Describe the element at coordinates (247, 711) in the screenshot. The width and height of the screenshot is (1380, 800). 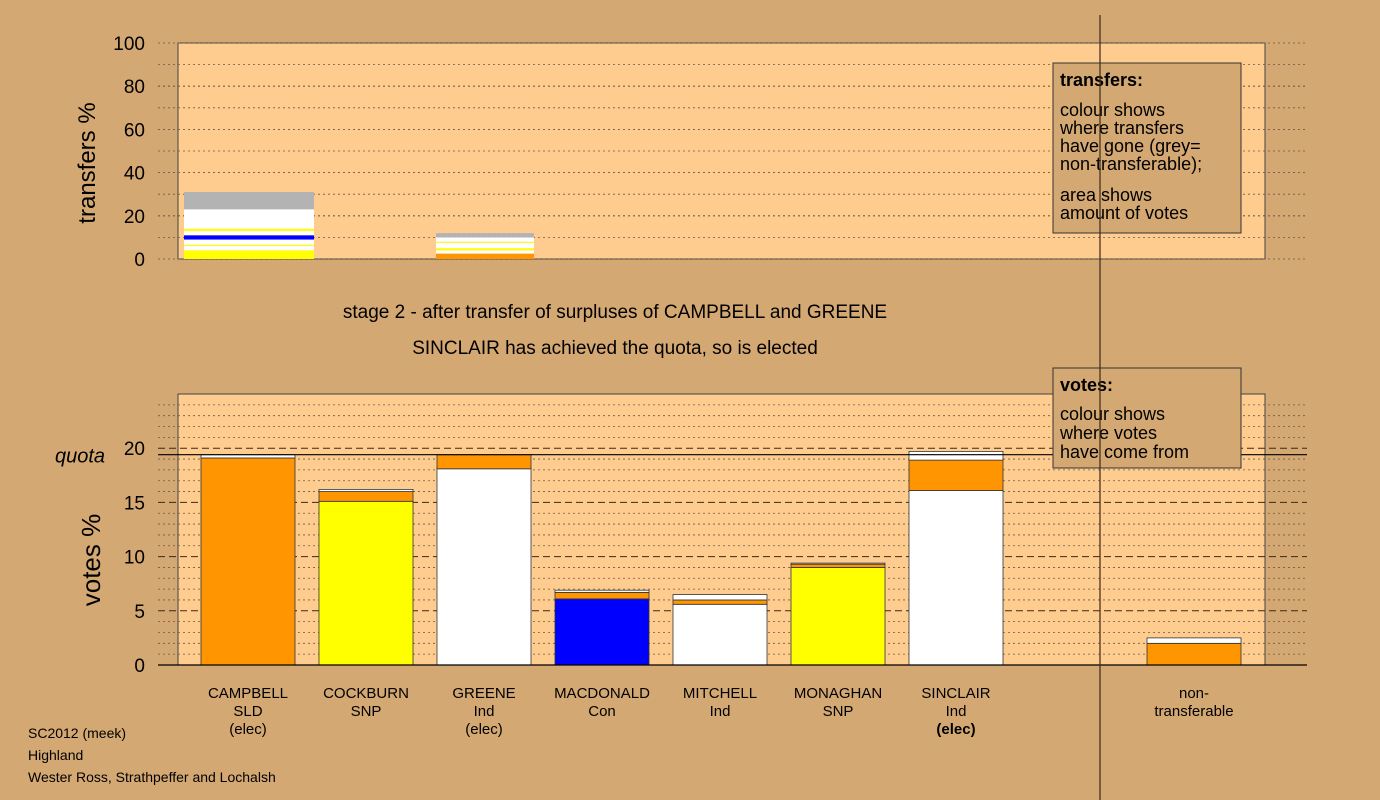
I see `candidate-label: SLD` at that location.